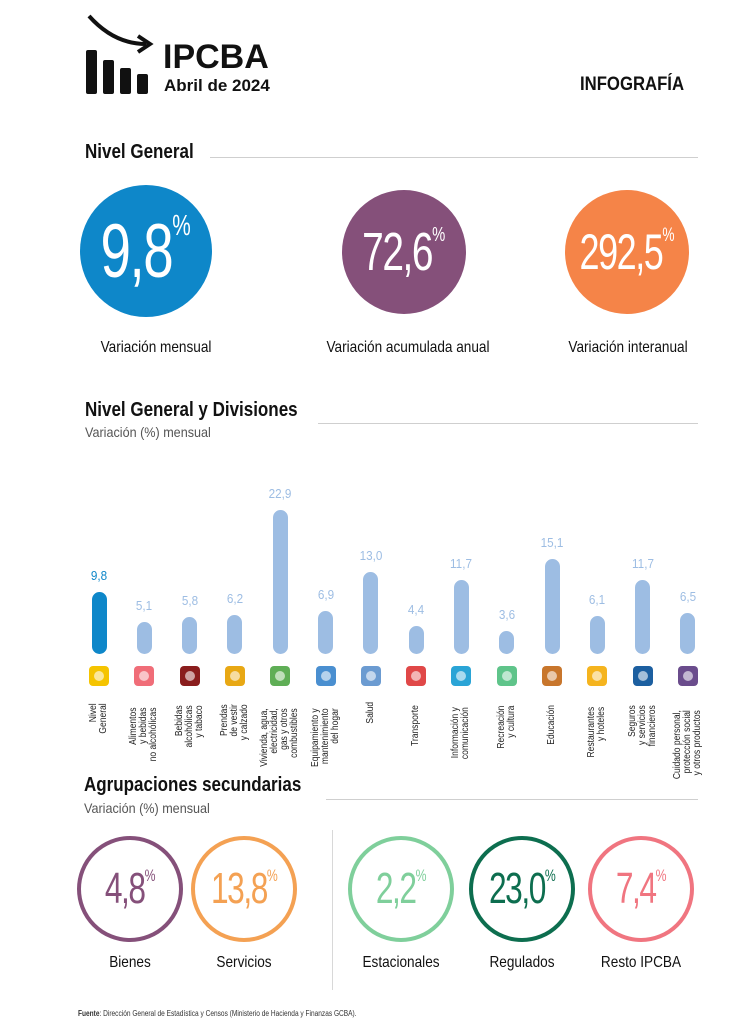  I want to click on ipcba-logo-icon, so click(120, 54).